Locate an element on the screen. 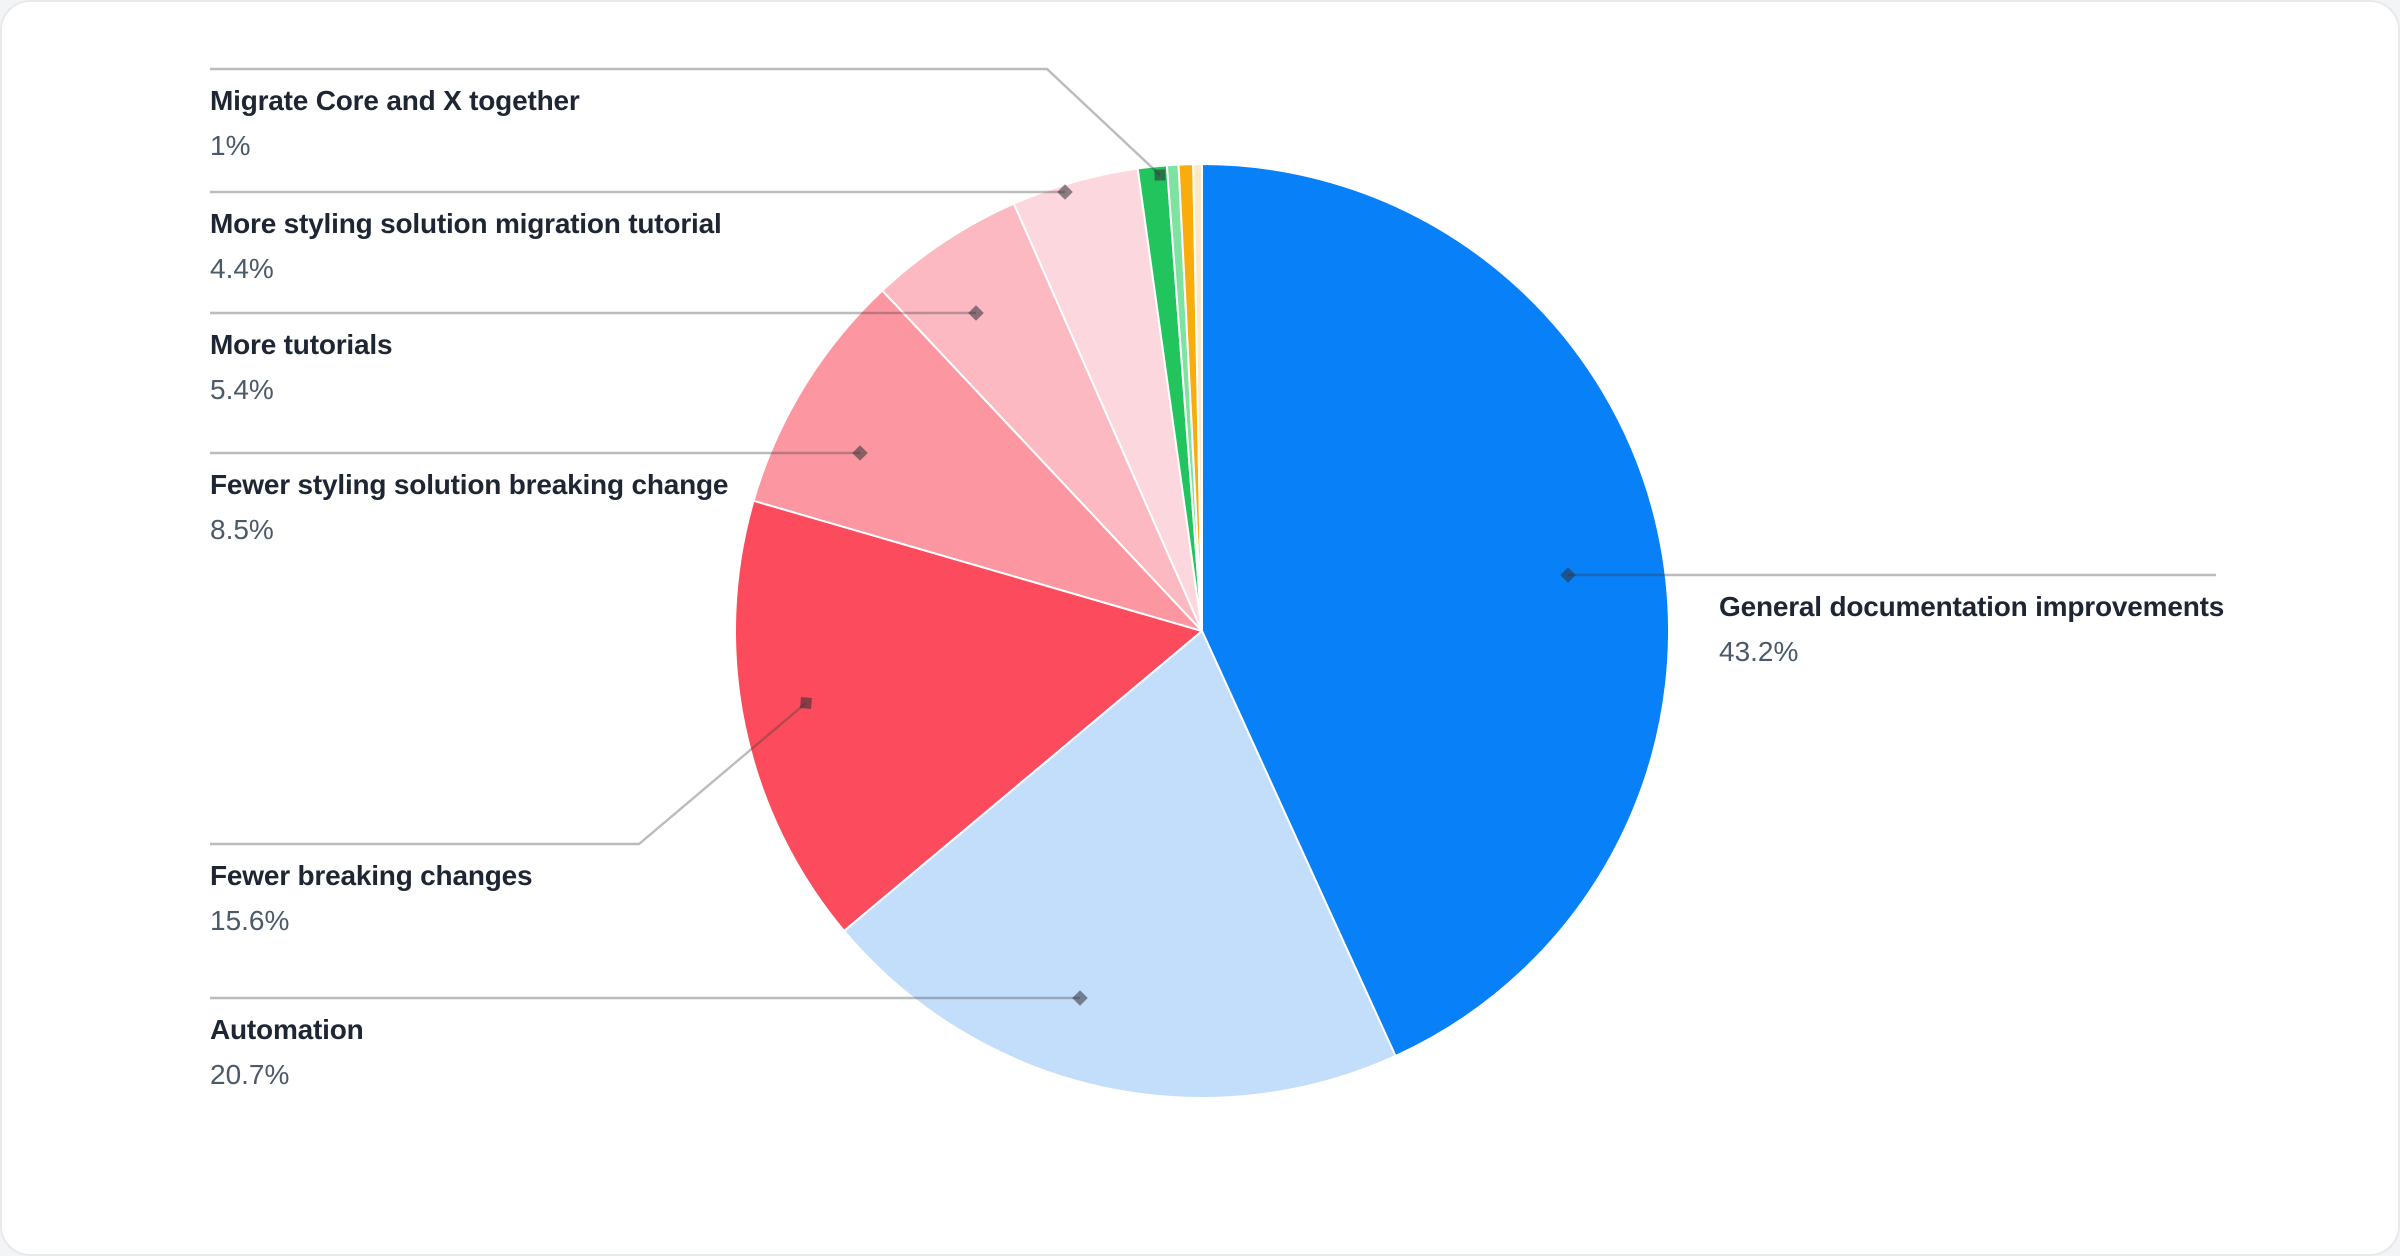 This screenshot has height=1256, width=2400. slice-percent-fewer-styling-breaking: 8.5% is located at coordinates (242, 529).